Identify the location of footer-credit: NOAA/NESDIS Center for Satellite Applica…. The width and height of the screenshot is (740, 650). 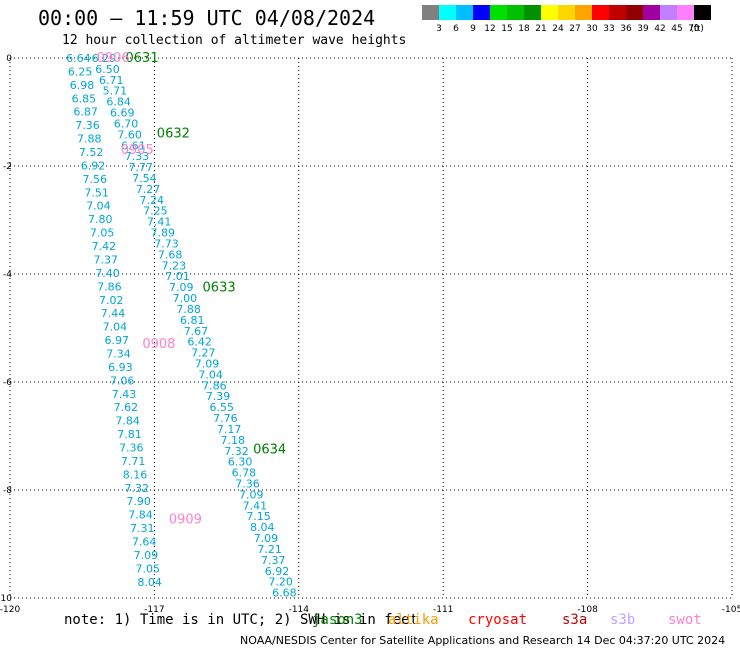
(483, 640).